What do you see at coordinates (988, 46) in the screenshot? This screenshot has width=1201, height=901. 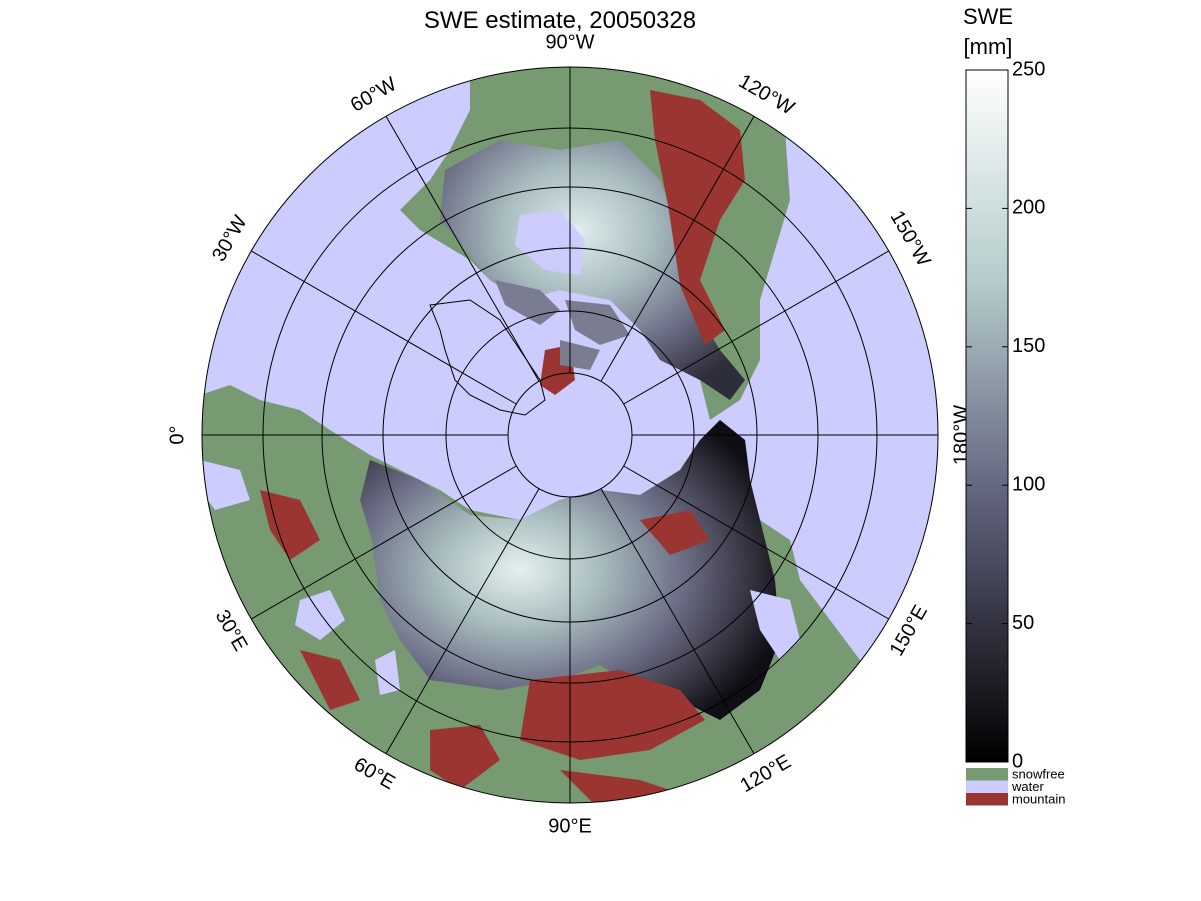 I see `colorbar-label: [mm]` at bounding box center [988, 46].